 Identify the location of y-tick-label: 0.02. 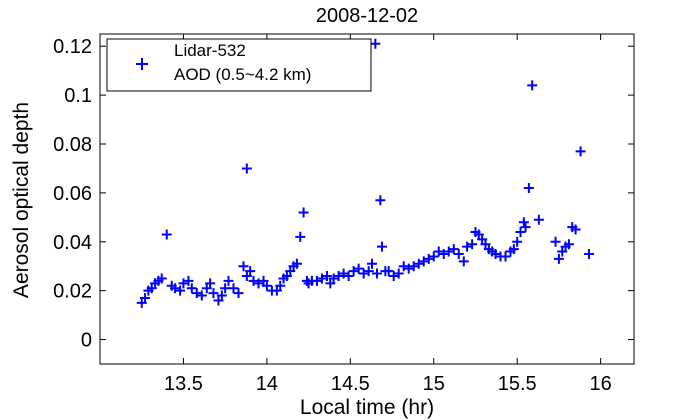
(72, 292).